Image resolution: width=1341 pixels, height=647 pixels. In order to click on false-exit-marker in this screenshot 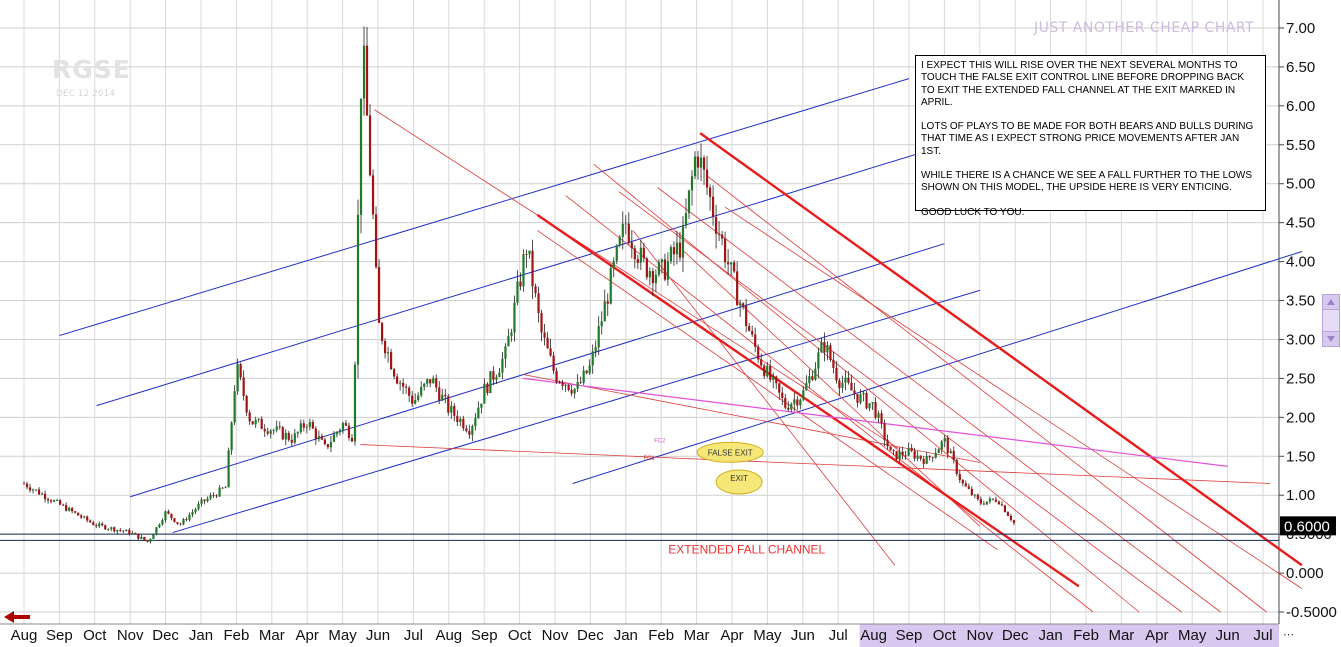, I will do `click(730, 452)`.